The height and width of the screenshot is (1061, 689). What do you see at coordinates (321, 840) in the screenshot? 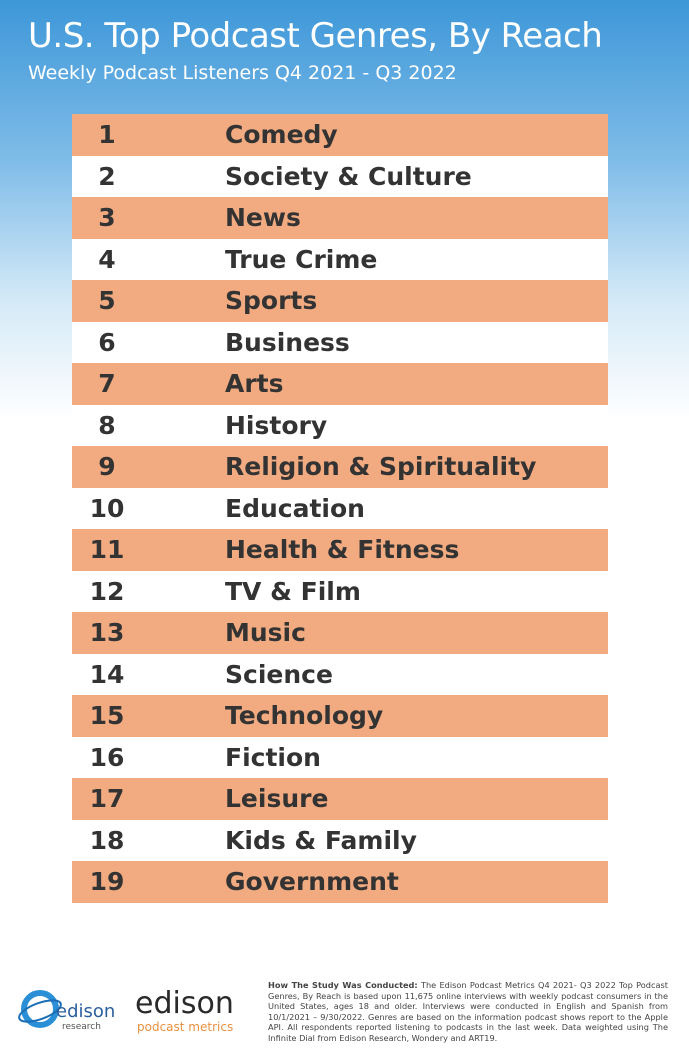
I see `genre: Kids & Family` at bounding box center [321, 840].